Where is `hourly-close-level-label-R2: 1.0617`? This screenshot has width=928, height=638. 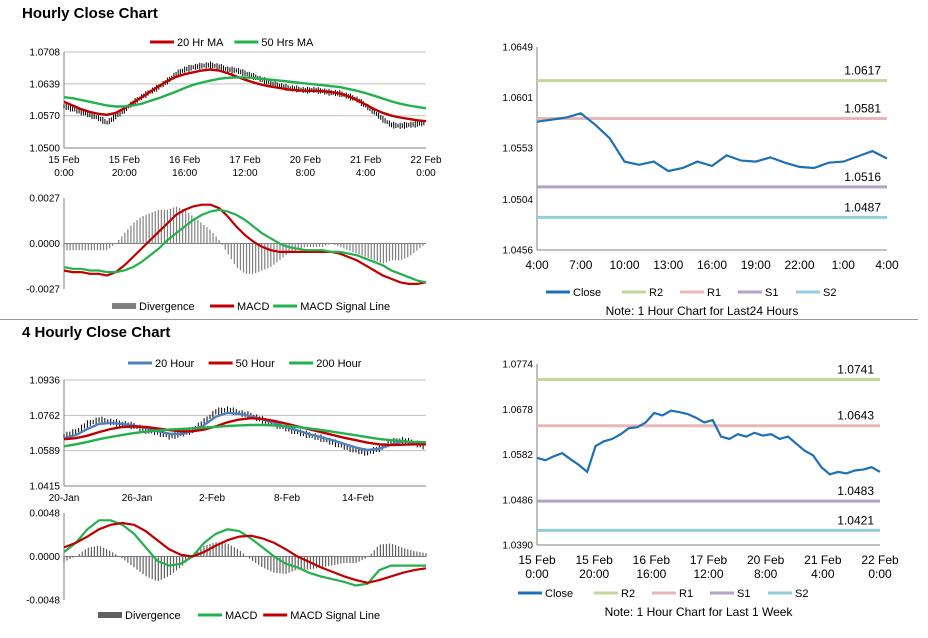
hourly-close-level-label-R2: 1.0617 is located at coordinates (862, 71).